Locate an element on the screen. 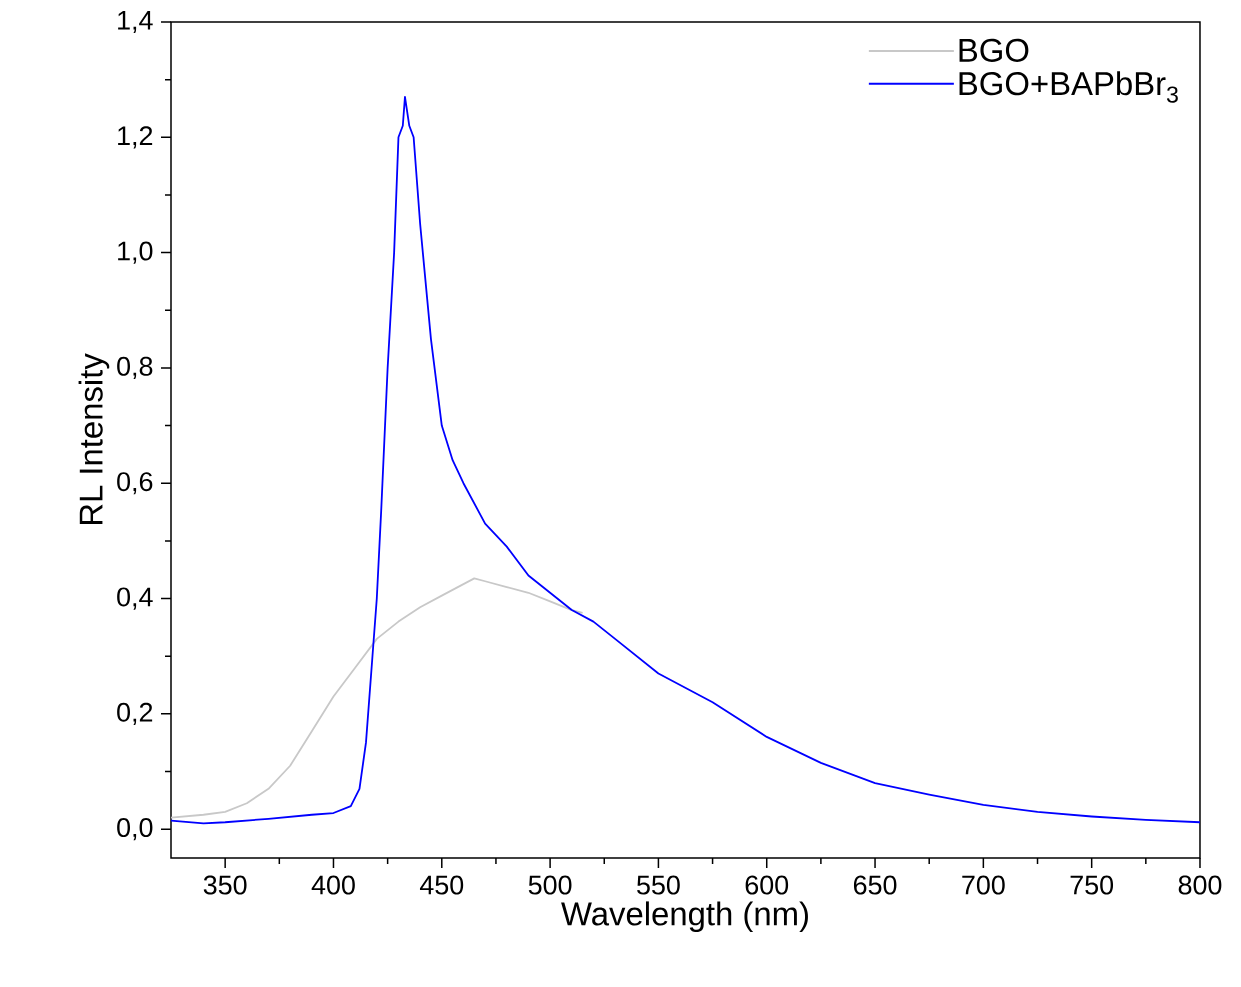 The image size is (1241, 987). y-tick-label: 0,8 is located at coordinates (135, 368).